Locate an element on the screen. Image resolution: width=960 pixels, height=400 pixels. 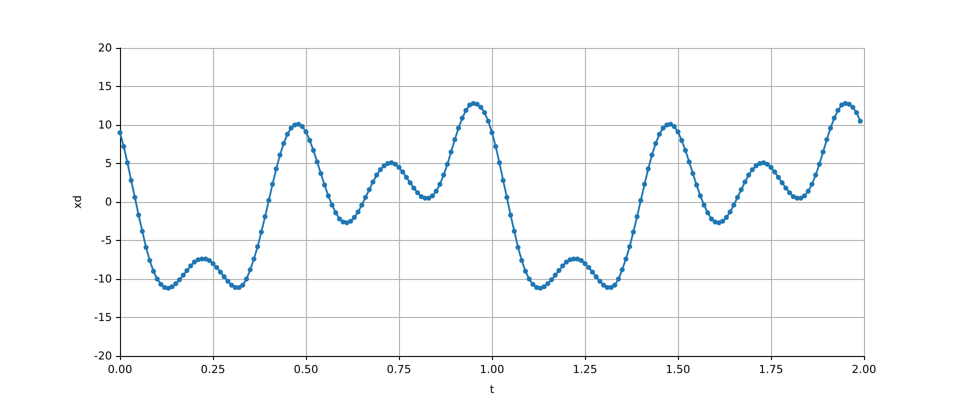
y-tick-label: 15 is located at coordinates (105, 86).